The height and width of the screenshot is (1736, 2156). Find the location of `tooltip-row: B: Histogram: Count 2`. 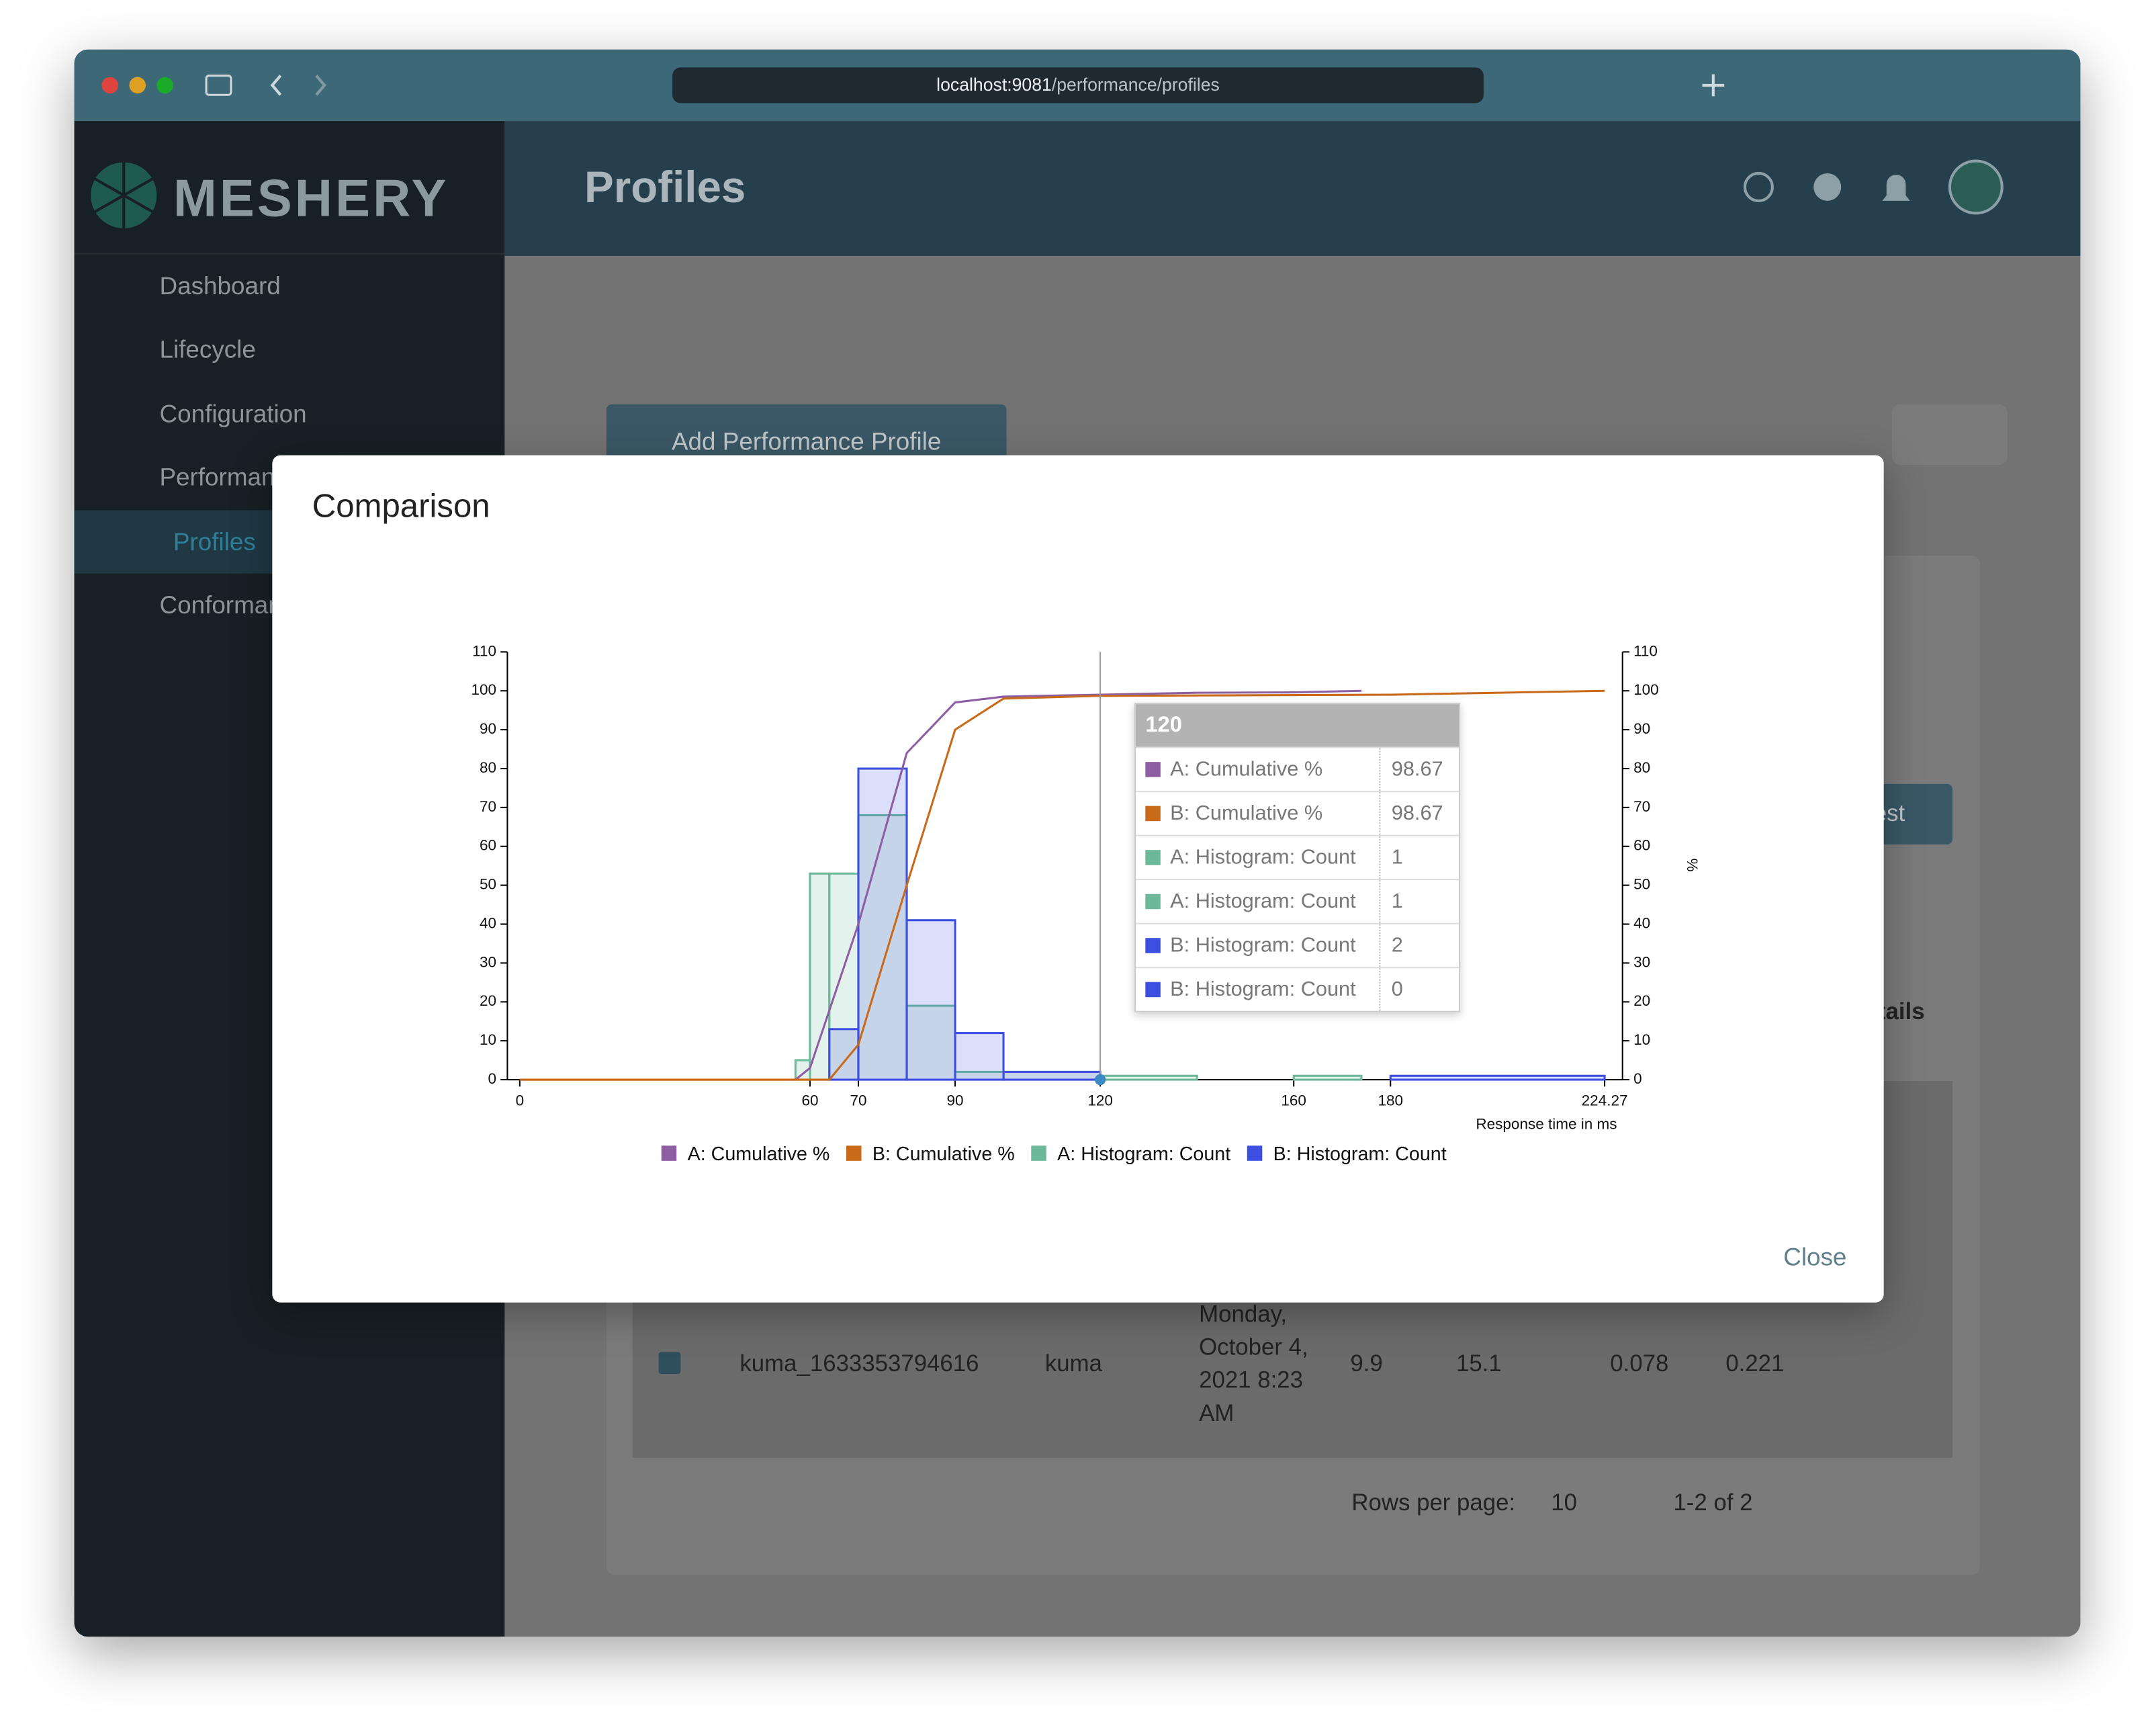

tooltip-row: B: Histogram: Count 2 is located at coordinates (1297, 944).